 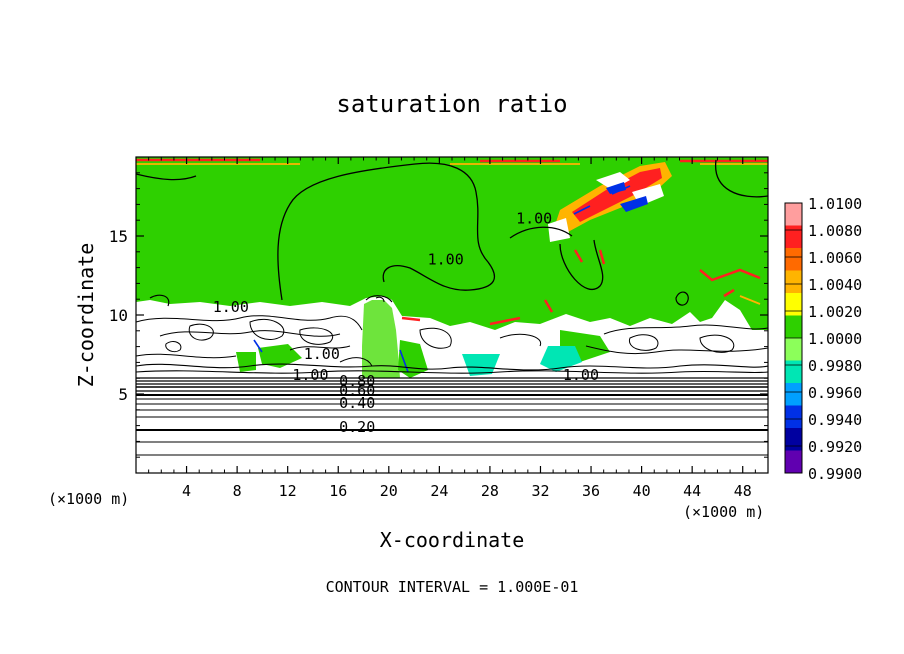 What do you see at coordinates (642, 491) in the screenshot?
I see `x-tick-label: 40` at bounding box center [642, 491].